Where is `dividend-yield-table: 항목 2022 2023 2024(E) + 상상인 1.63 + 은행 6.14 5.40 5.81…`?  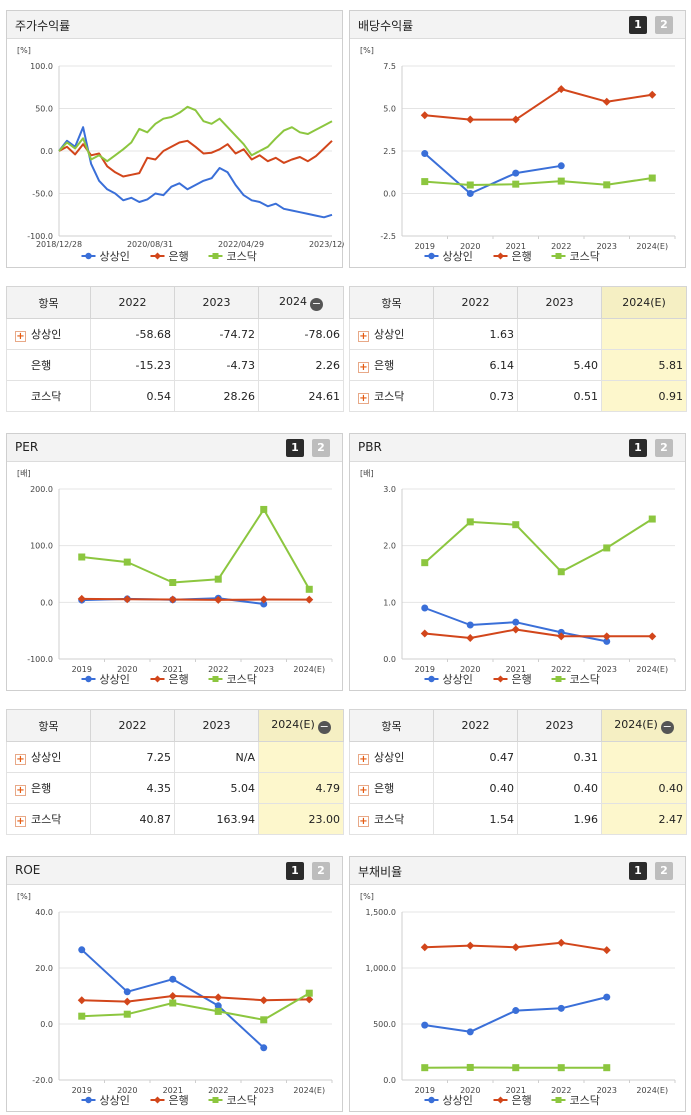 dividend-yield-table: 항목 2022 2023 2024(E) + 상상인 1.63 + 은행 6.14 5.40 5.81… is located at coordinates (518, 349).